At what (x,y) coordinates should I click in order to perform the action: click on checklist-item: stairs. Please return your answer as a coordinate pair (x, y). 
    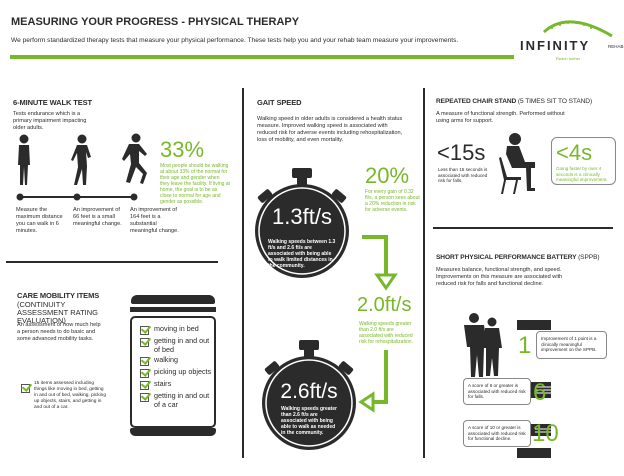
    Looking at the image, I should click on (177, 384).